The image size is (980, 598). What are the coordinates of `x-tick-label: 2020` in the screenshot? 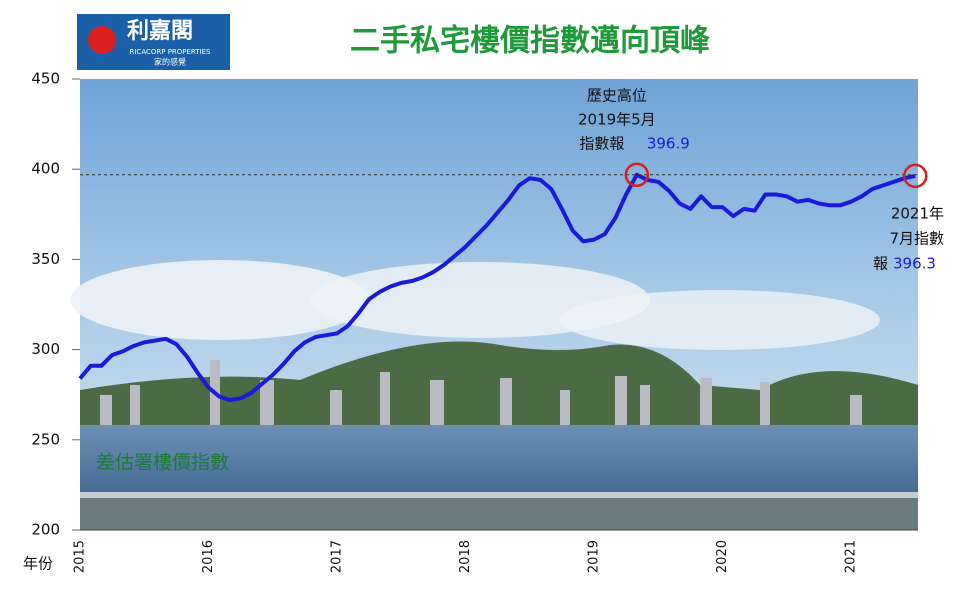 It's located at (722, 556).